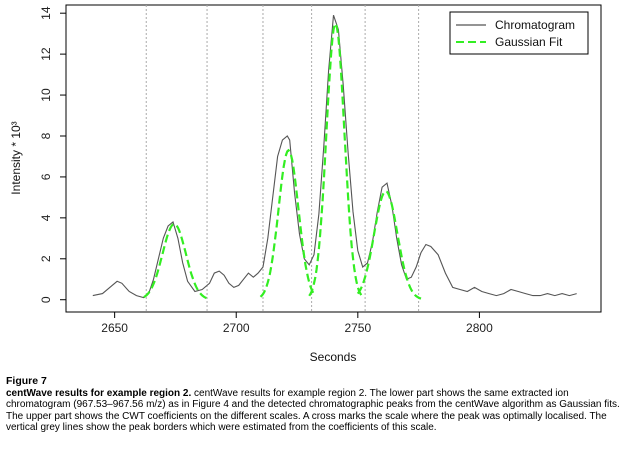 Image resolution: width=625 pixels, height=456 pixels. Describe the element at coordinates (16, 157) in the screenshot. I see `y-axis-title: Intensity * 10³` at that location.